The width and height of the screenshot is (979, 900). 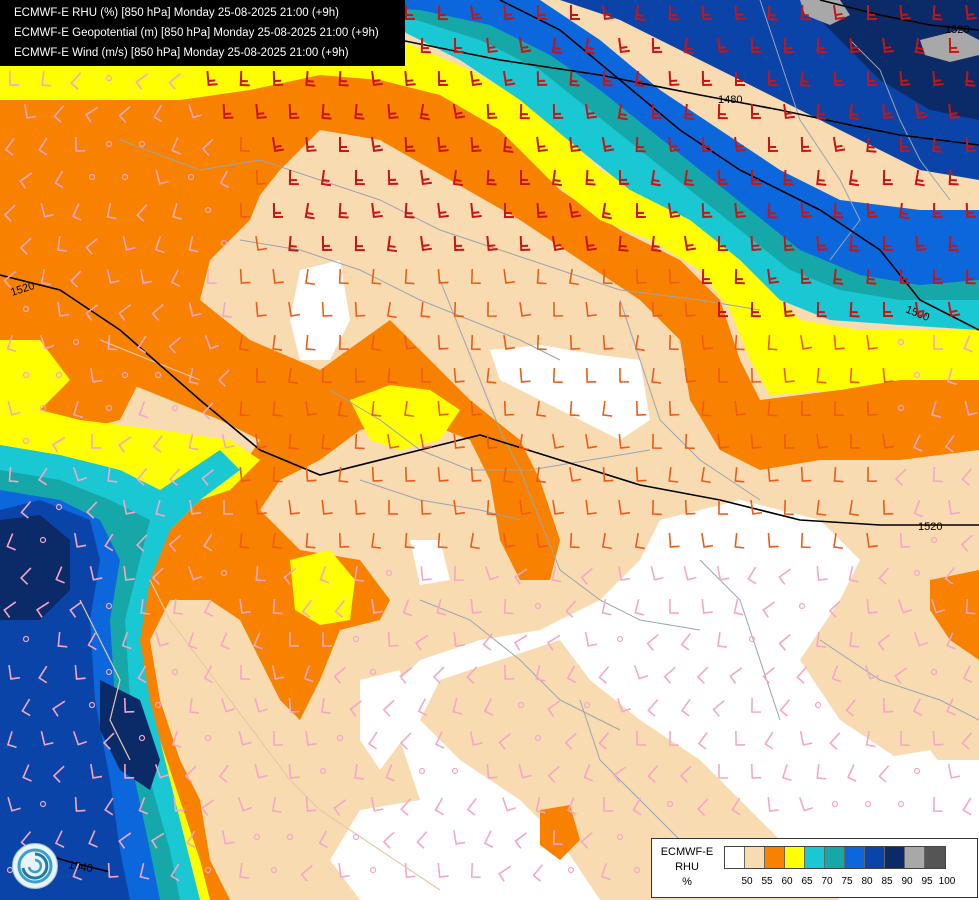 What do you see at coordinates (867, 881) in the screenshot?
I see `legend-tick-label: 80` at bounding box center [867, 881].